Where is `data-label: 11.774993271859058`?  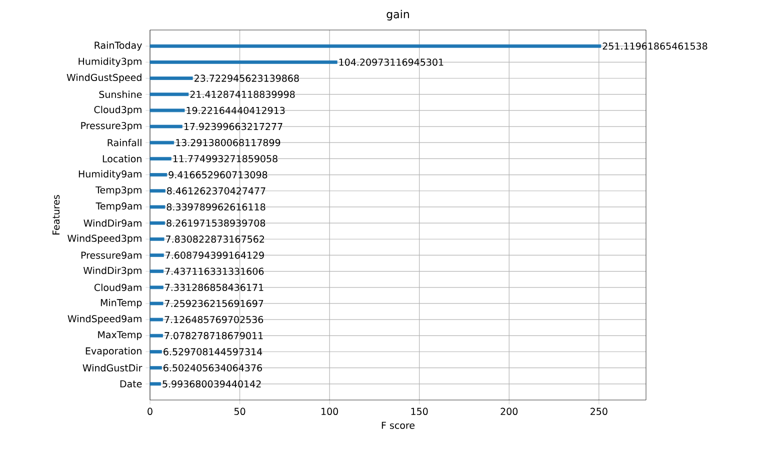 data-label: 11.774993271859058 is located at coordinates (225, 158).